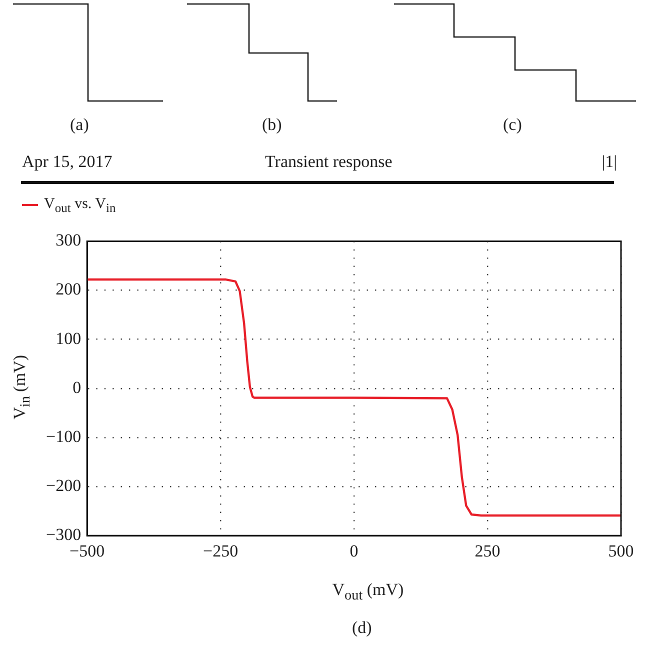 This screenshot has width=661, height=652. I want to click on x-axis-title: V$_{out}$ (mV), so click(368, 592).